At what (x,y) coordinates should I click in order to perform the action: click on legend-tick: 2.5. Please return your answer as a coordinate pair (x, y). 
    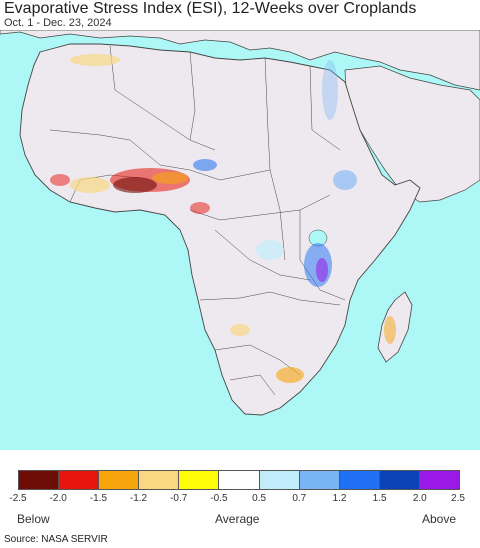
    Looking at the image, I should click on (458, 498).